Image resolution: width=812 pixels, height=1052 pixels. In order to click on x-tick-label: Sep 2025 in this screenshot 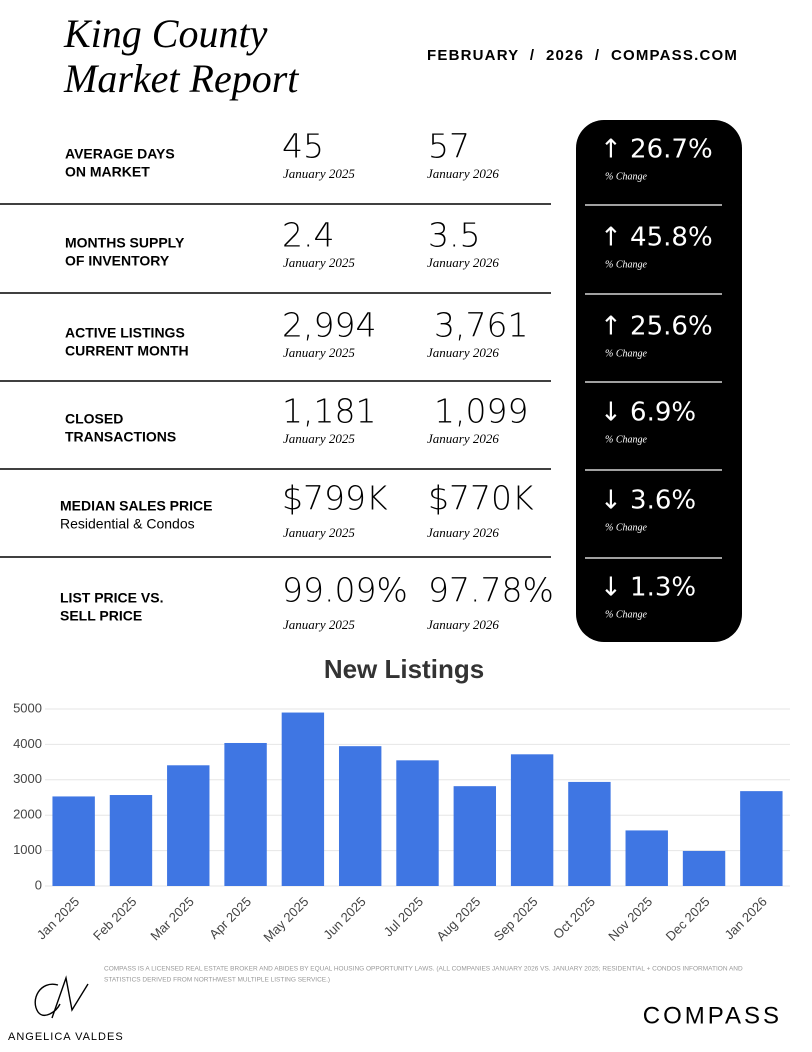, I will do `click(516, 919)`.